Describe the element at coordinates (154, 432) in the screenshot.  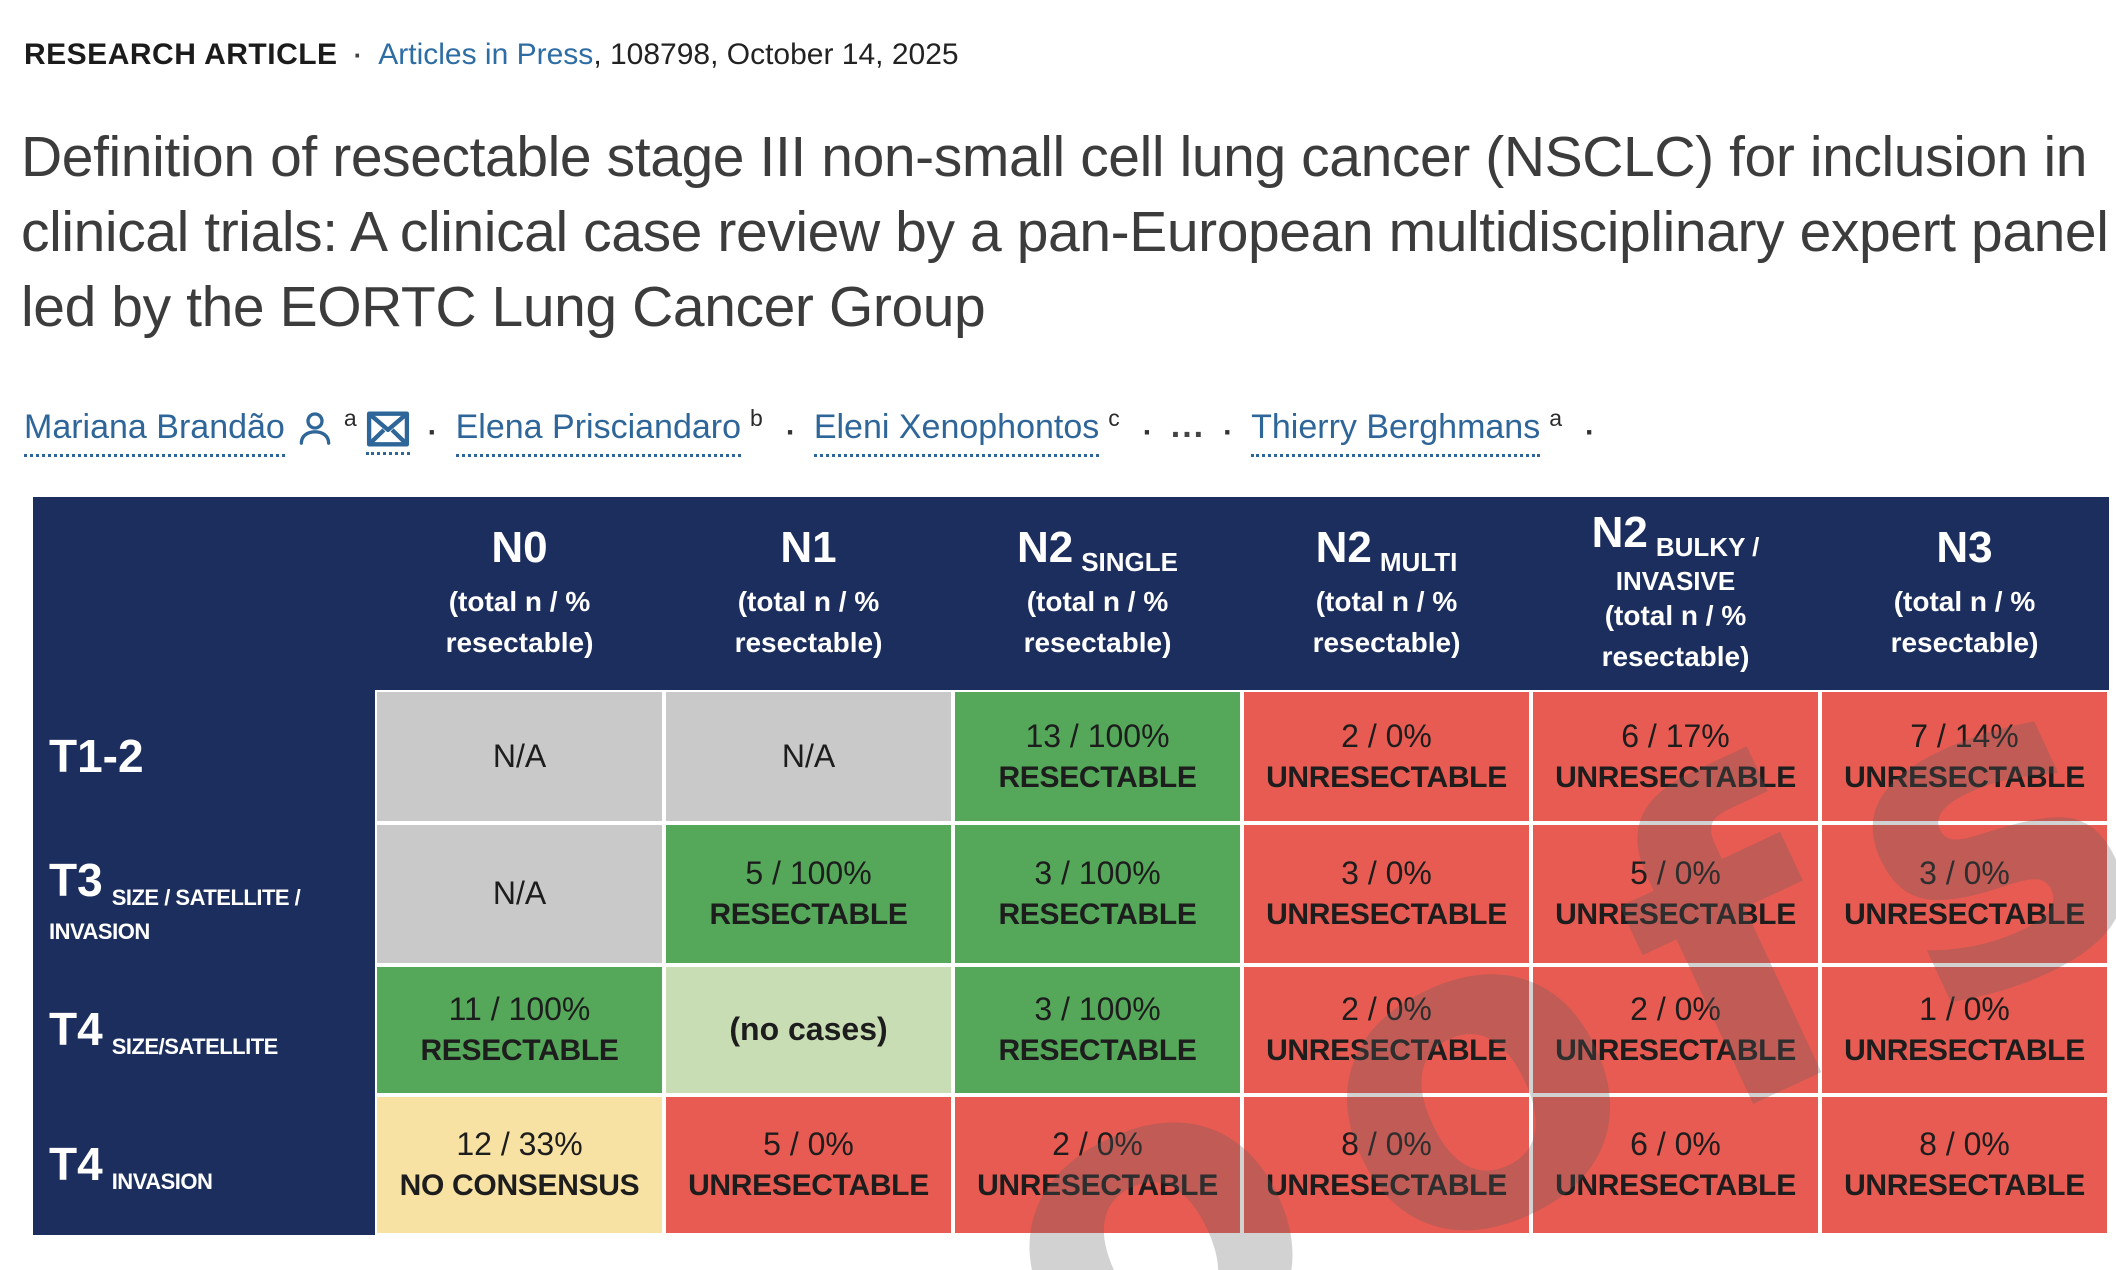
I see `author-name-link: Mariana Brandão` at that location.